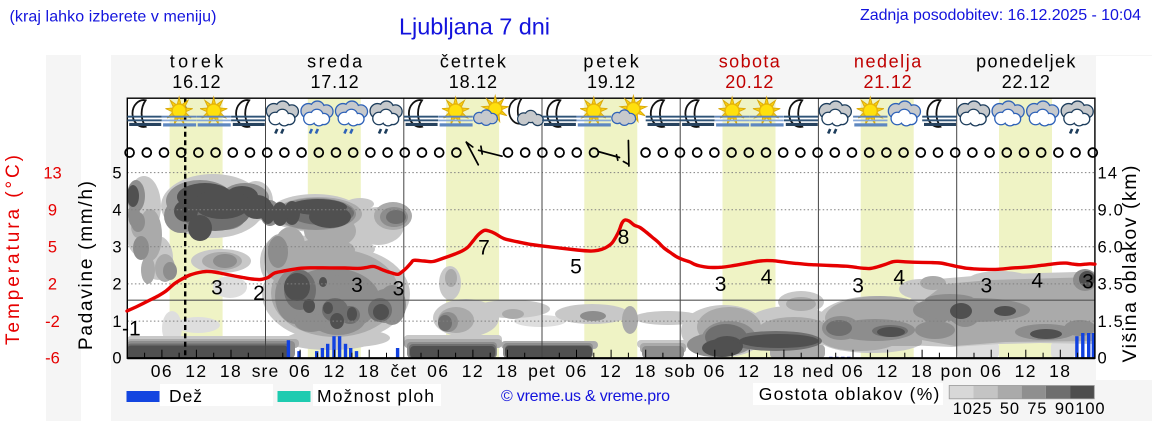  What do you see at coordinates (1000, 15) in the screenshot?
I see `svg-text:Zadnja posodobitev: 16.12.2025: Zadnja posodobitev: 16.12.2025 - 10:04` at bounding box center [1000, 15].